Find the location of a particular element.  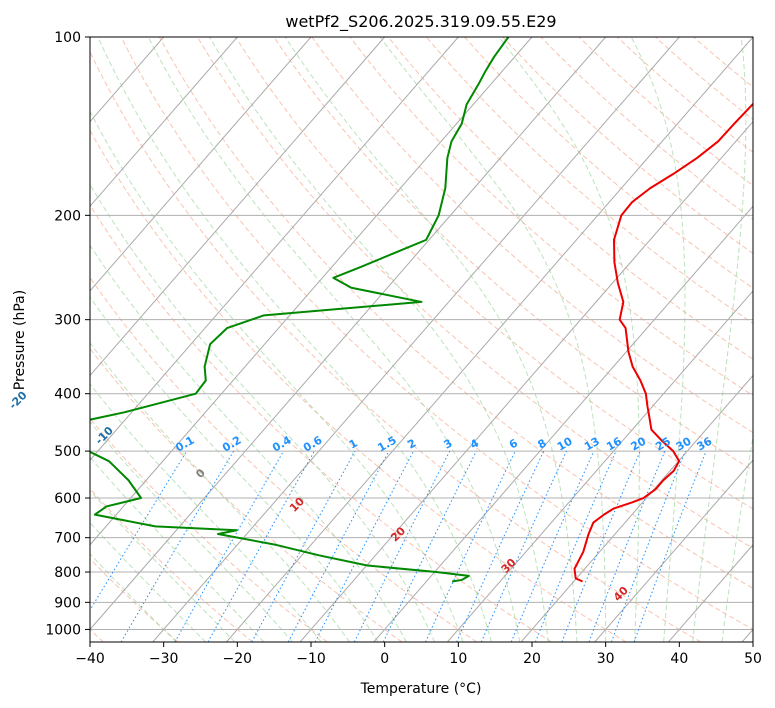

y-tick-label: 700 is located at coordinates (67, 539).